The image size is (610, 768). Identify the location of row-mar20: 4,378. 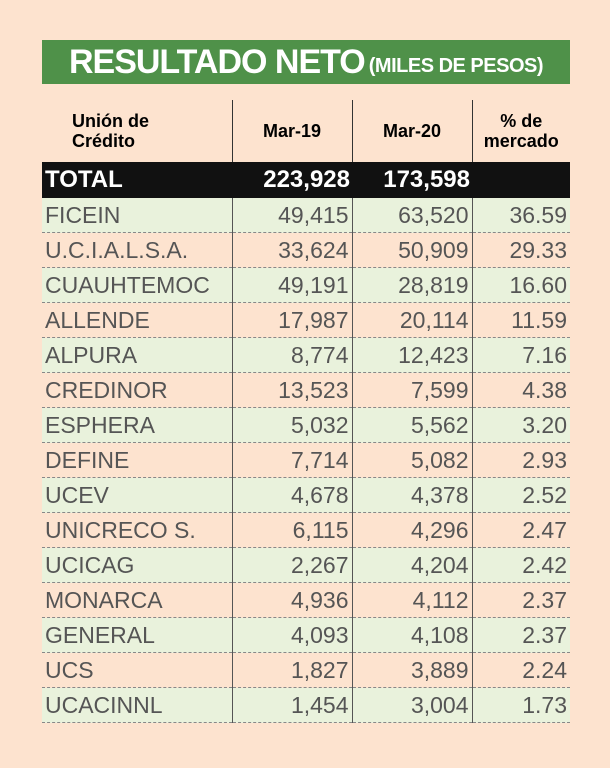
(411, 495).